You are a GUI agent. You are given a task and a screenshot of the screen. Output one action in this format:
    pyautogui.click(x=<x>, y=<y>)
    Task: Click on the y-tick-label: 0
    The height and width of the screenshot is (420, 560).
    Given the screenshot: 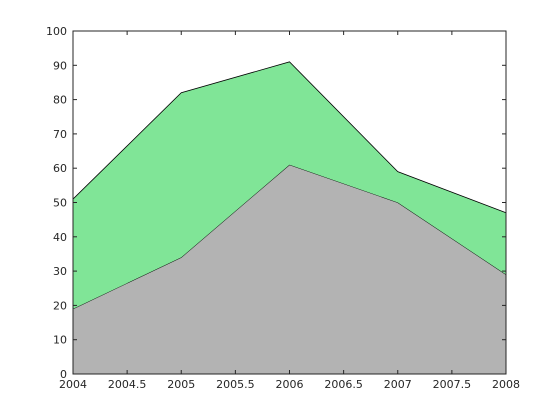 What is the action you would take?
    pyautogui.click(x=63, y=374)
    